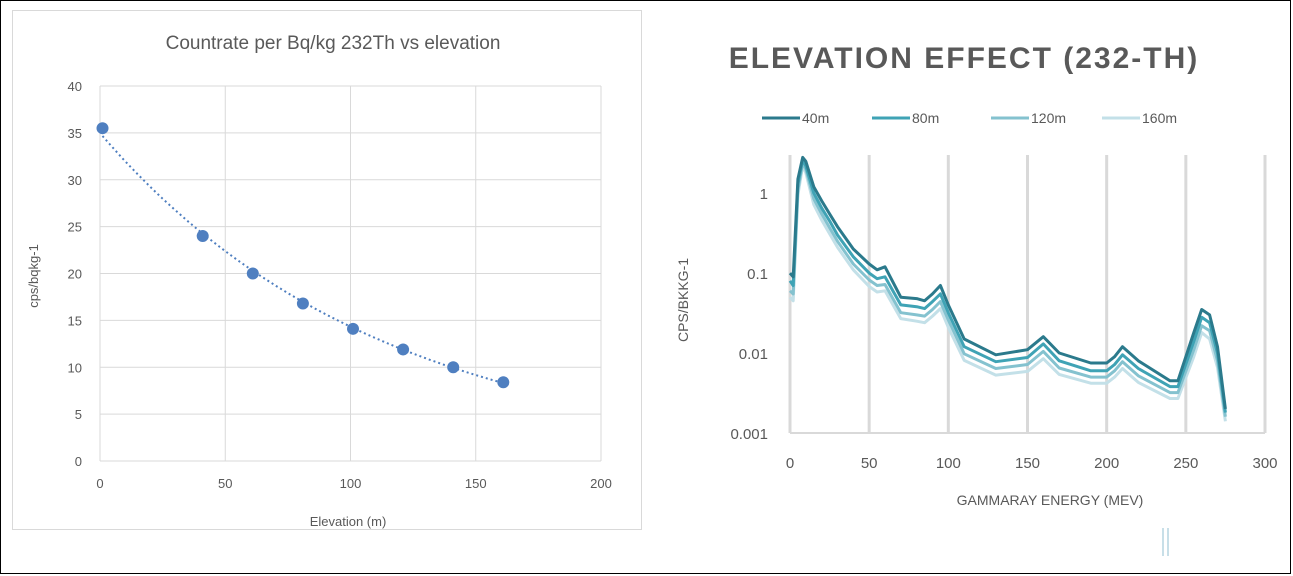 The height and width of the screenshot is (576, 1293). What do you see at coordinates (75, 133) in the screenshot?
I see `y-tick-label: 35` at bounding box center [75, 133].